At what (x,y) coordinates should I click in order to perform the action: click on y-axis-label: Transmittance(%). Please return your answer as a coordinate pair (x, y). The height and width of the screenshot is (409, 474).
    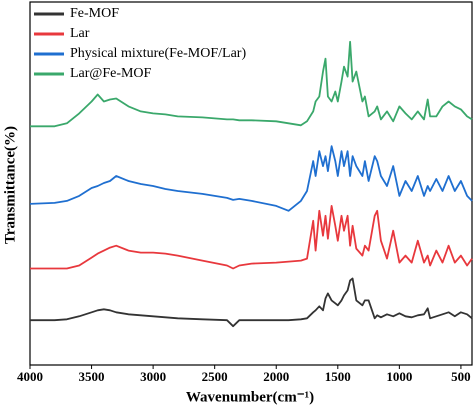
    Looking at the image, I should click on (10, 185).